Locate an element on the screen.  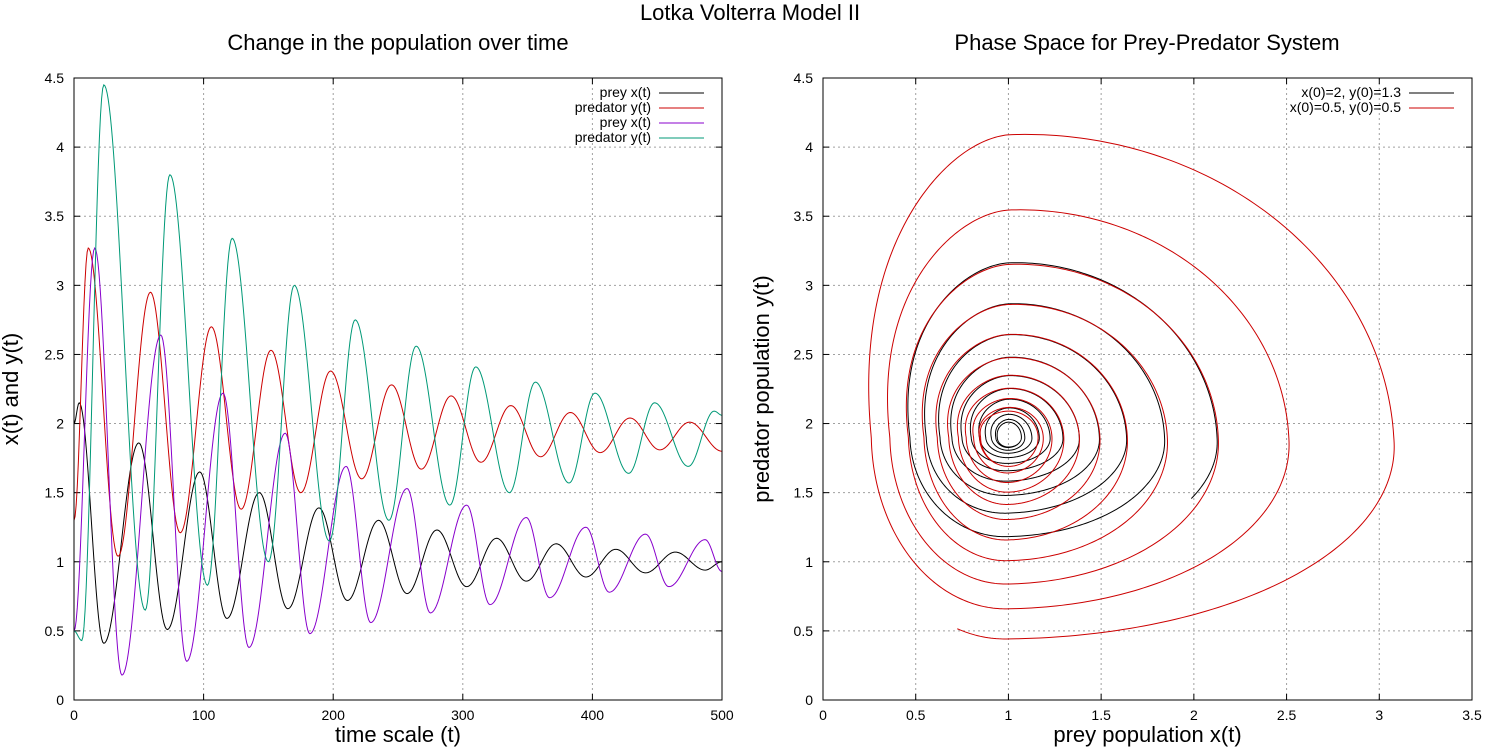
x-tick-label: 100 is located at coordinates (204, 715).